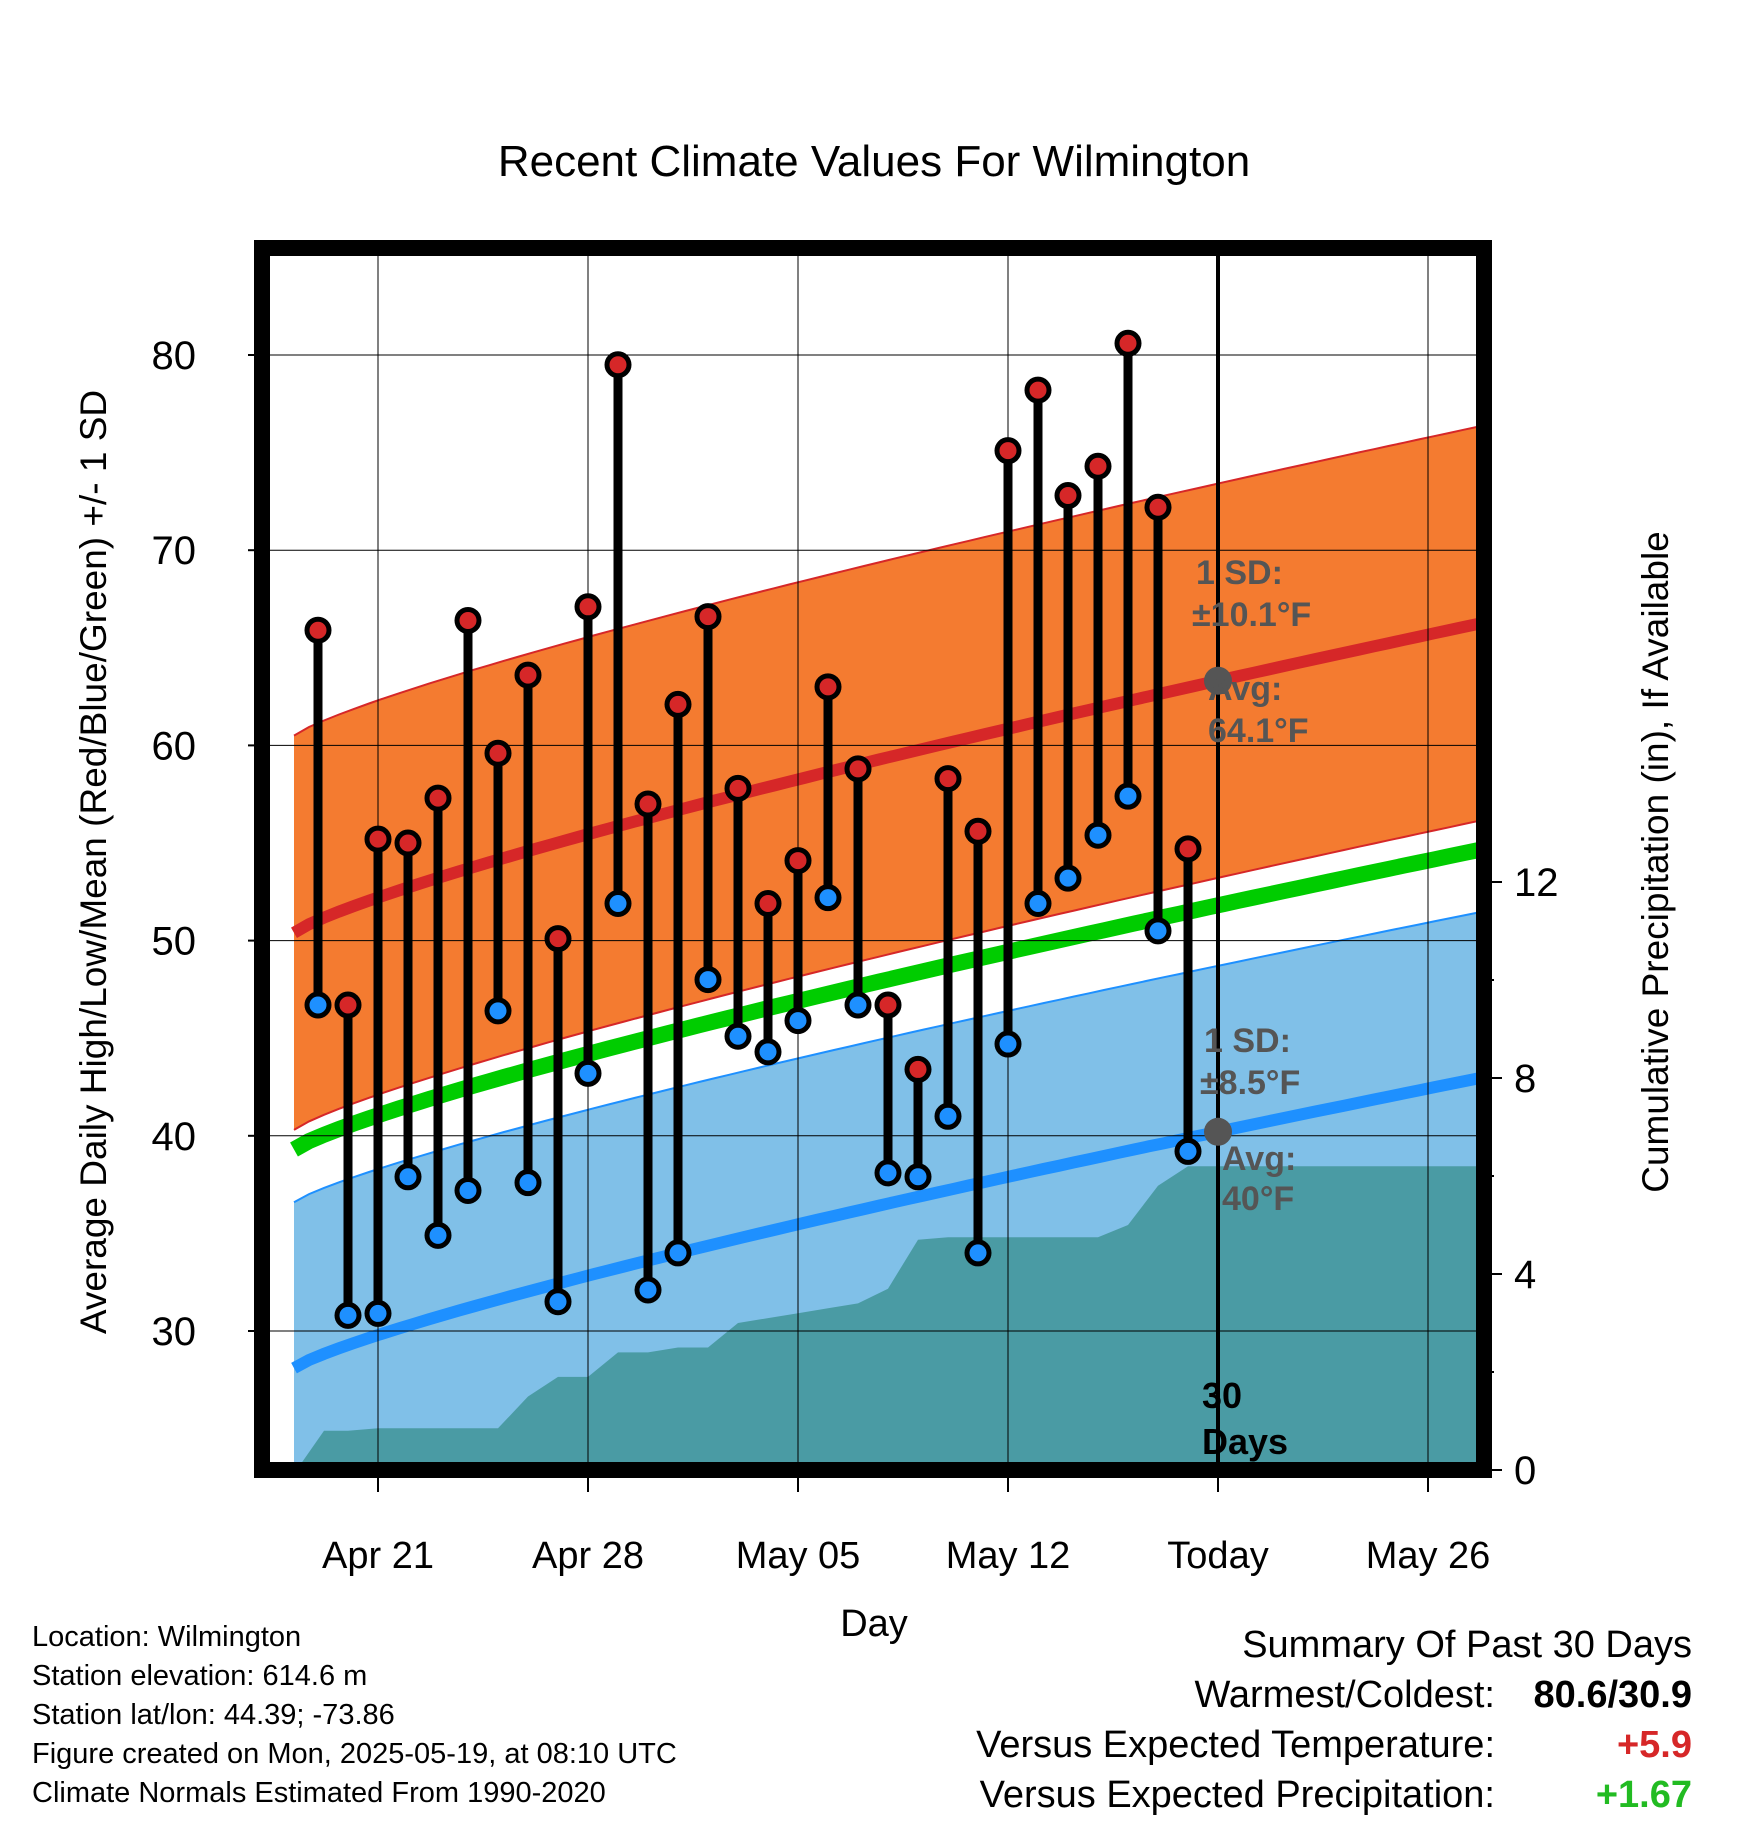  Describe the element at coordinates (1239, 573) in the screenshot. I see `high-sd-label: 1 SD:` at that location.